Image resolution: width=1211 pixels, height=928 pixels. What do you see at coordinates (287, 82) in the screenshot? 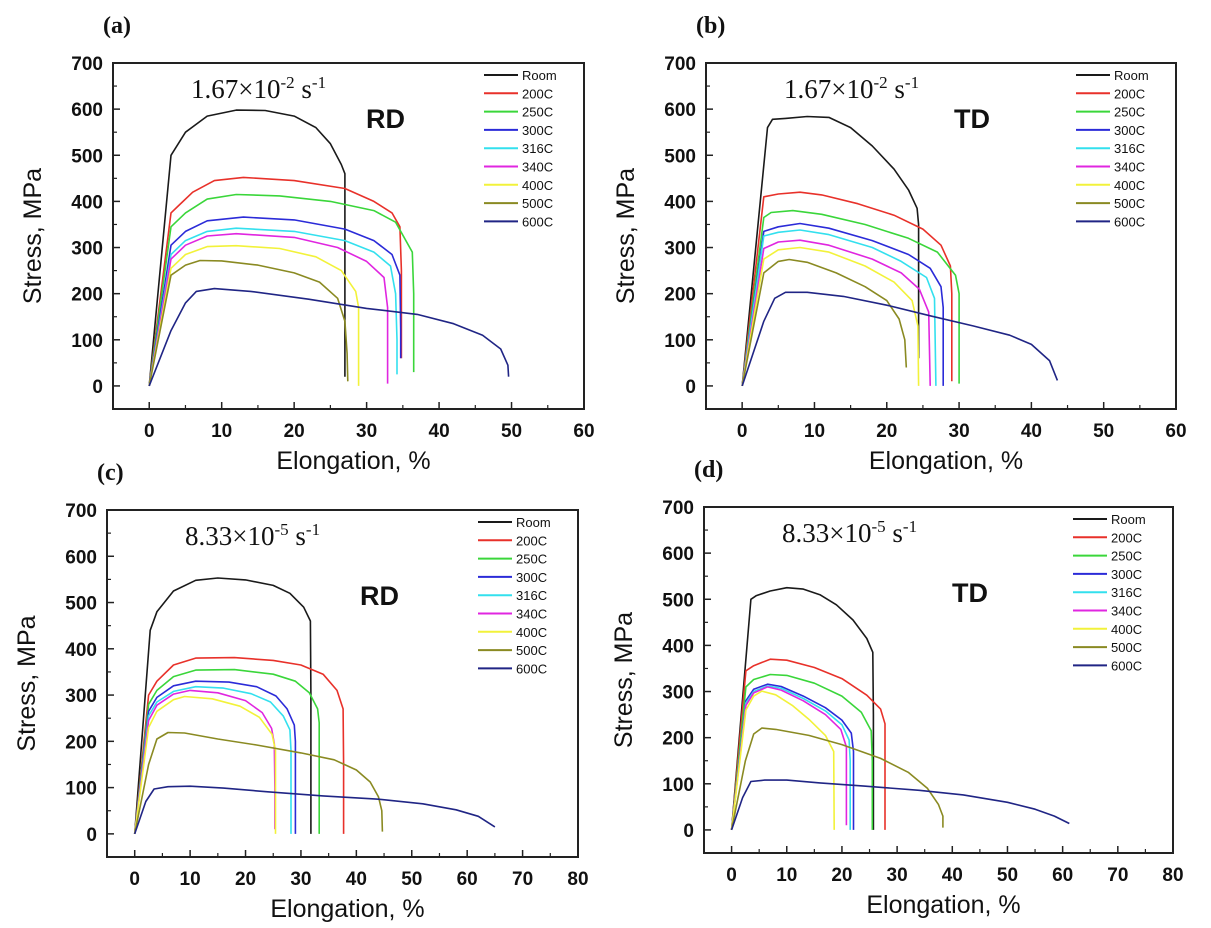
I see `rate-exponent: -2` at bounding box center [287, 82].